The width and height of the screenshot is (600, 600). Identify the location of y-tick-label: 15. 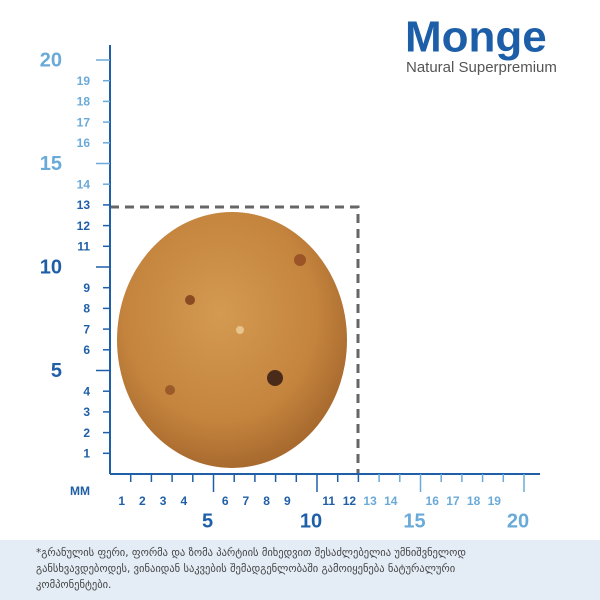
(51, 164).